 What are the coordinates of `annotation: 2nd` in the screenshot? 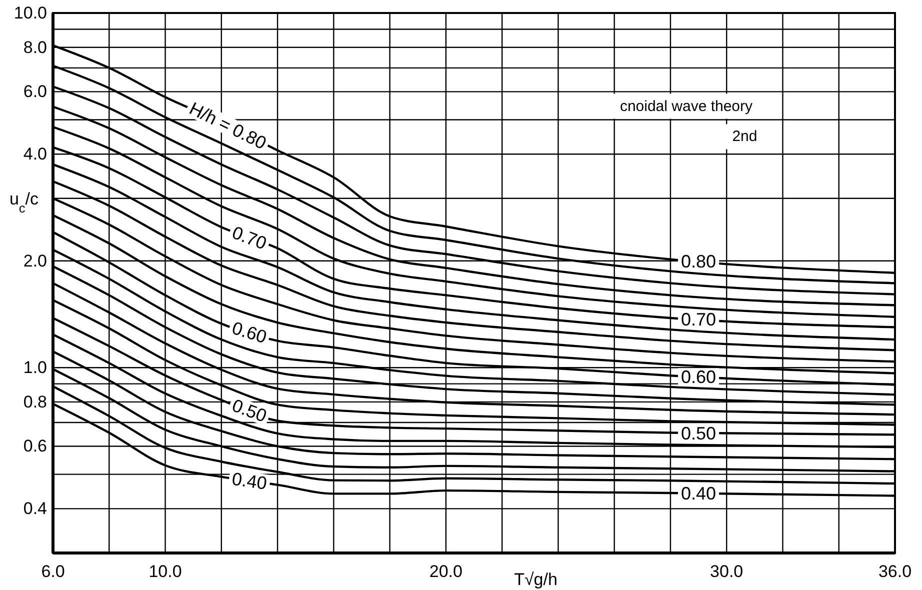 It's located at (745, 137).